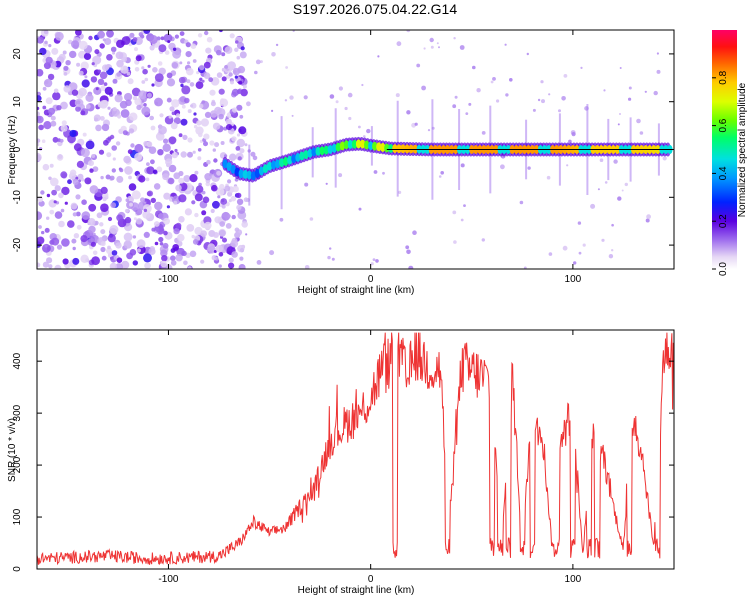  I want to click on y-tick-label: -20, so click(17, 244).